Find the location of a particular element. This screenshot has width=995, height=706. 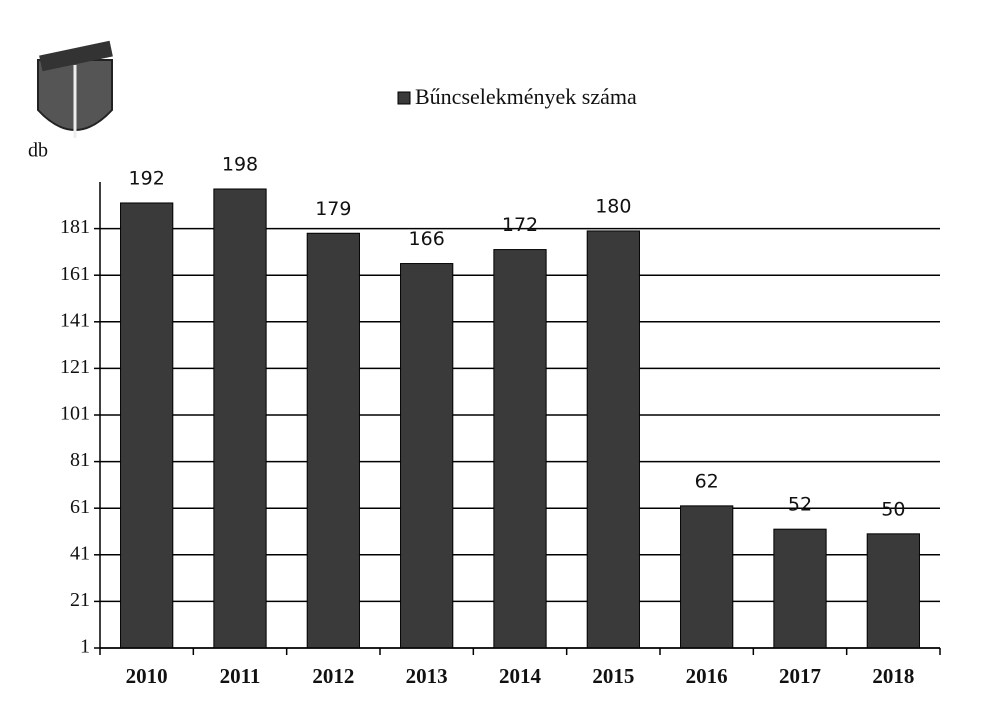

x-tick-label: 2015 is located at coordinates (613, 676).